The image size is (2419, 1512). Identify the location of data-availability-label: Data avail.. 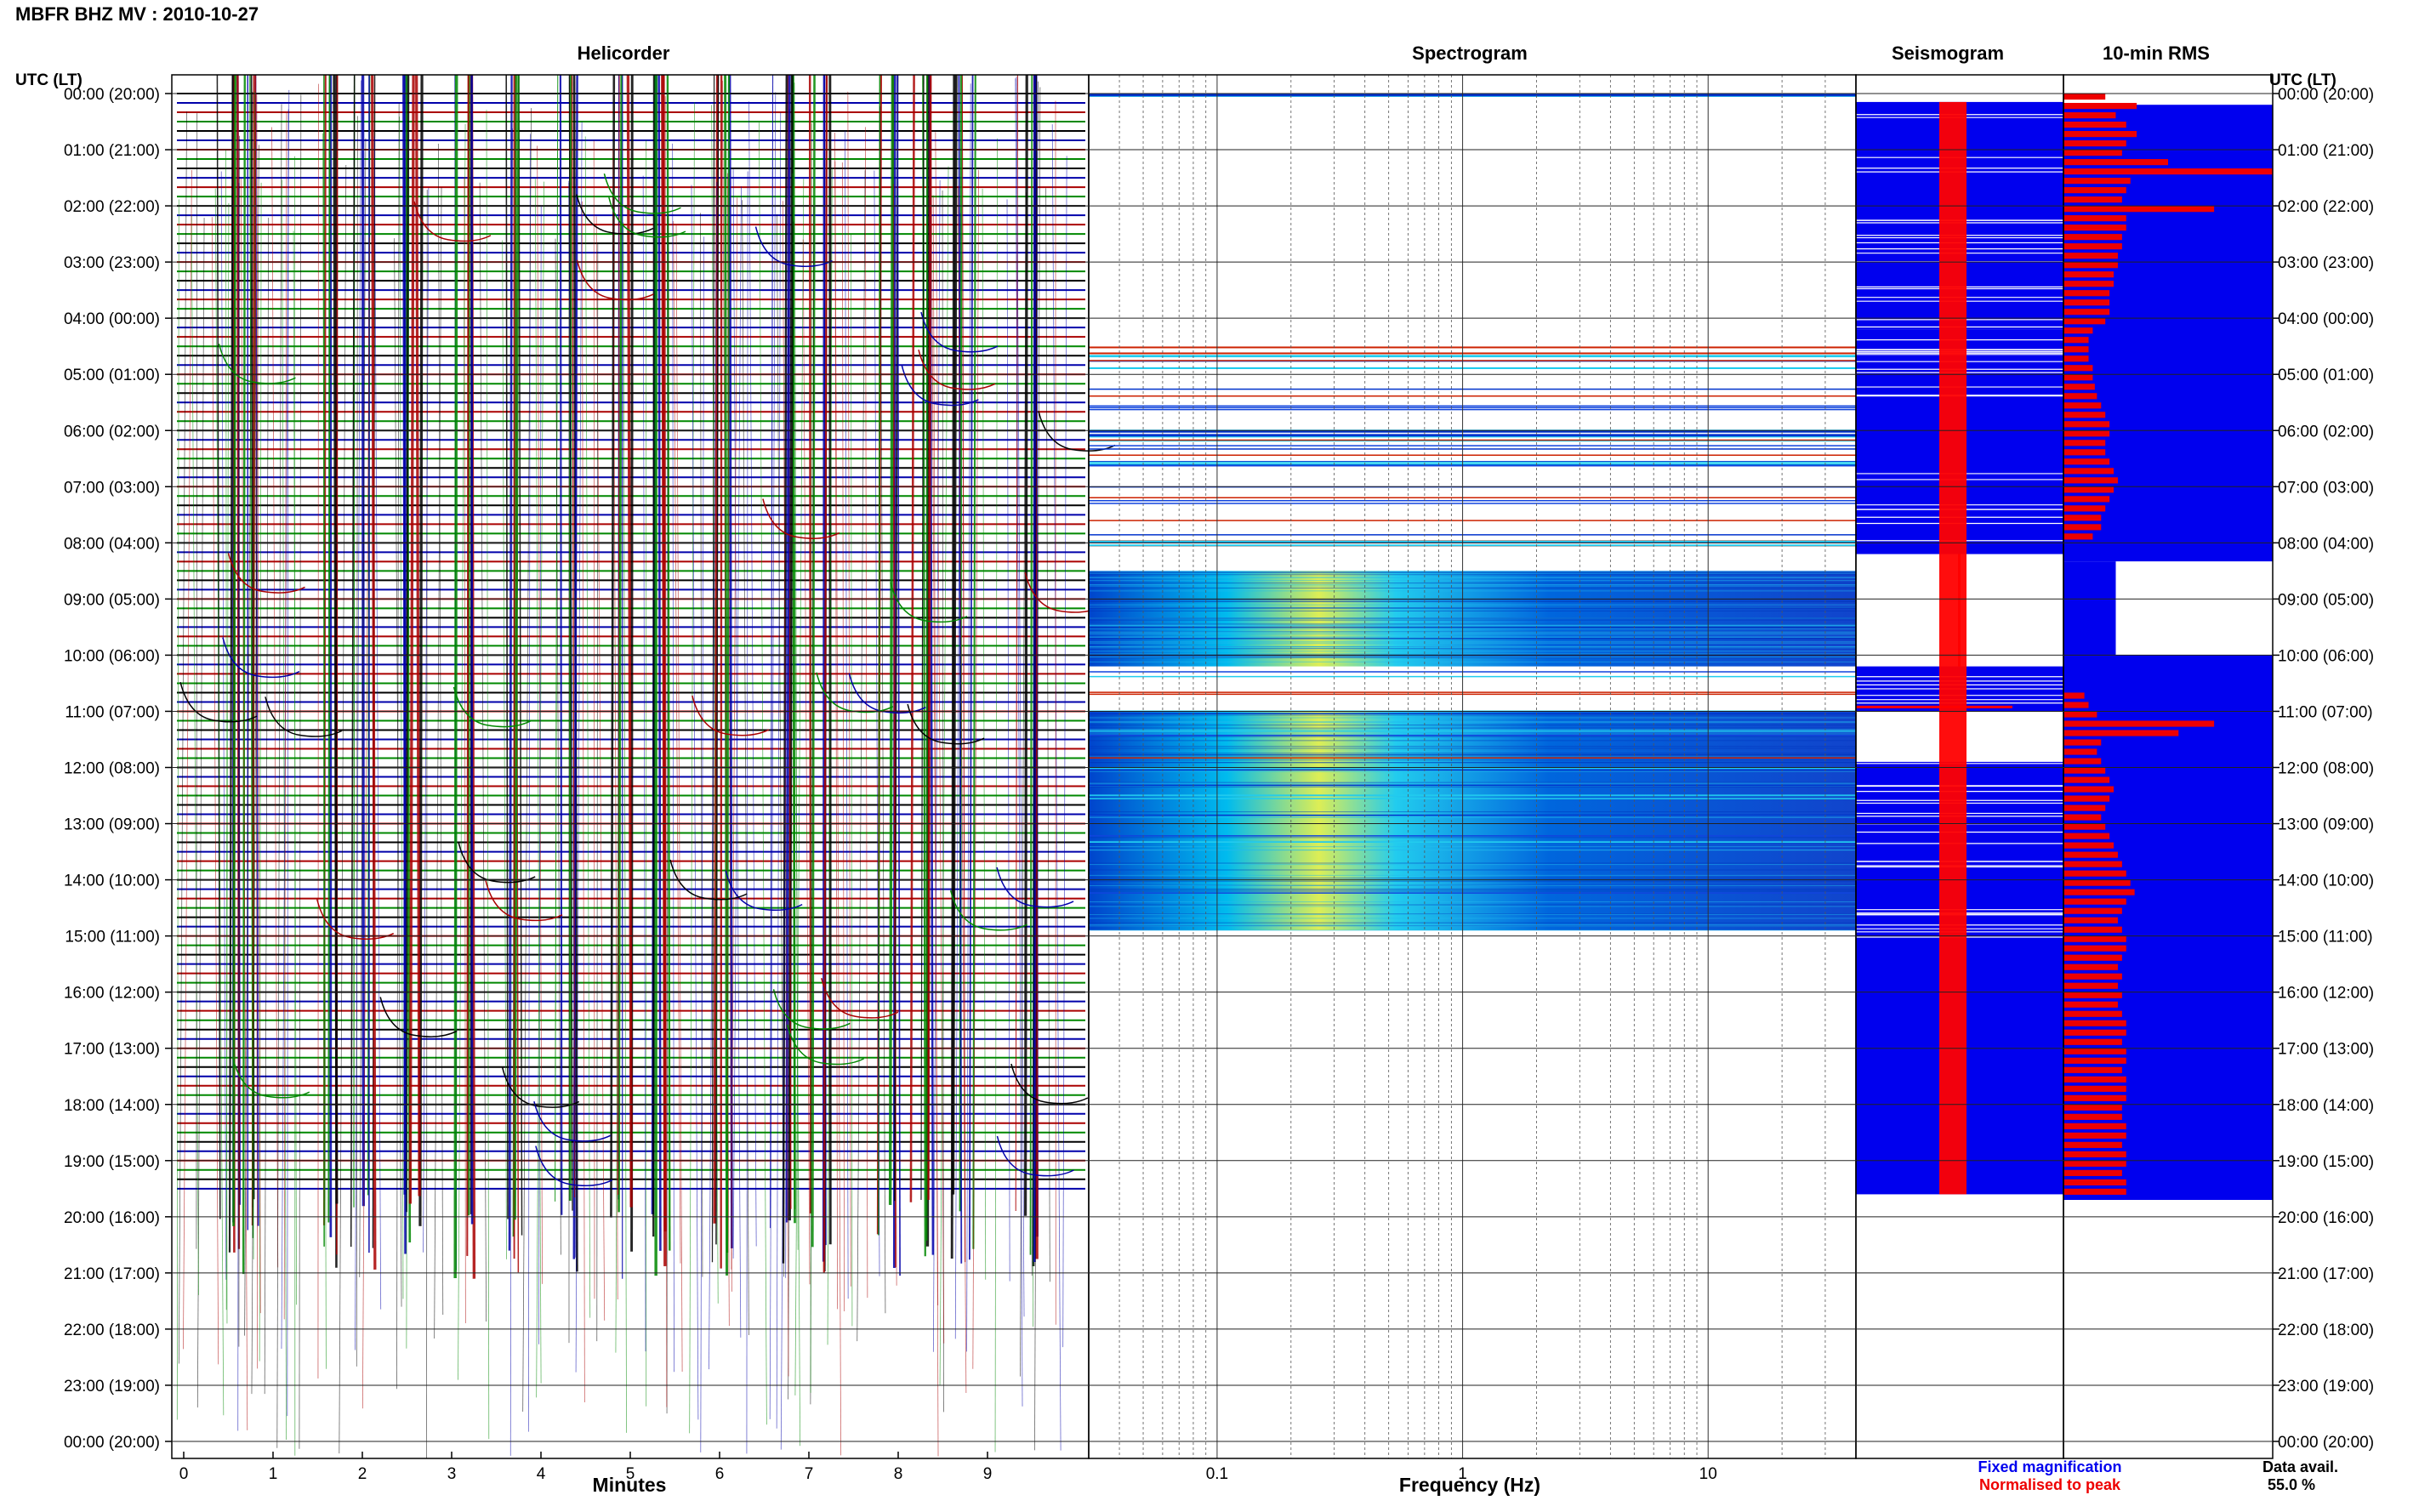
(2300, 1466).